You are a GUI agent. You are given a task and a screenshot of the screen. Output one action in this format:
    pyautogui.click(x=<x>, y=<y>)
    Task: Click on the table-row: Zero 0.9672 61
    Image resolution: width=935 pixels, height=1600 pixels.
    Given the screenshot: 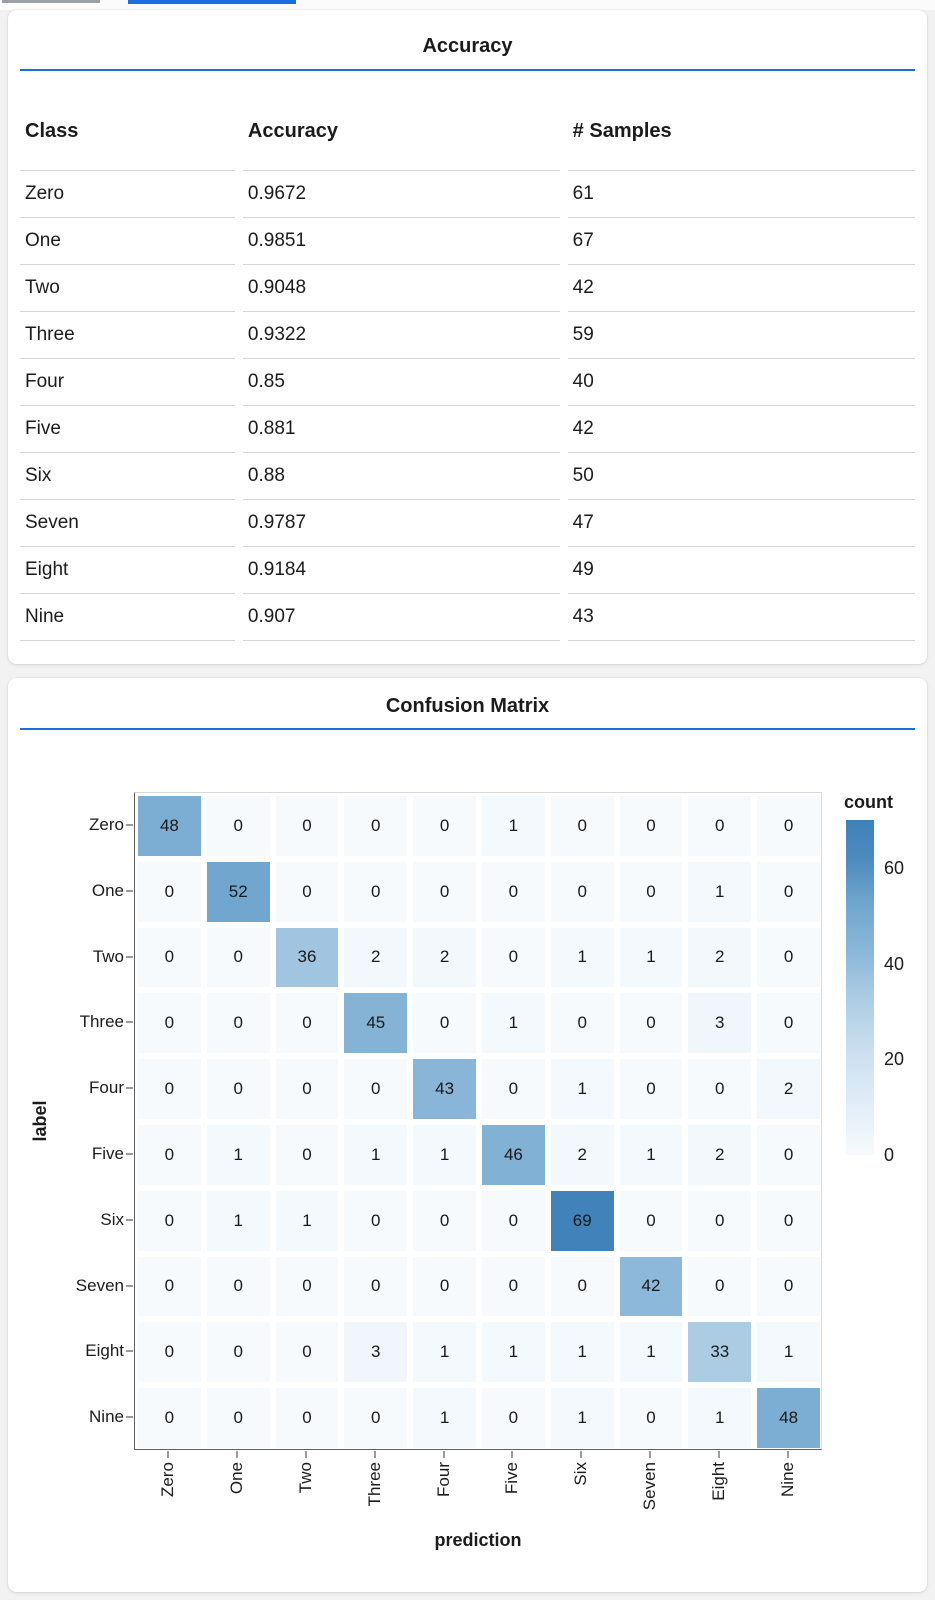 What is the action you would take?
    pyautogui.click(x=467, y=194)
    